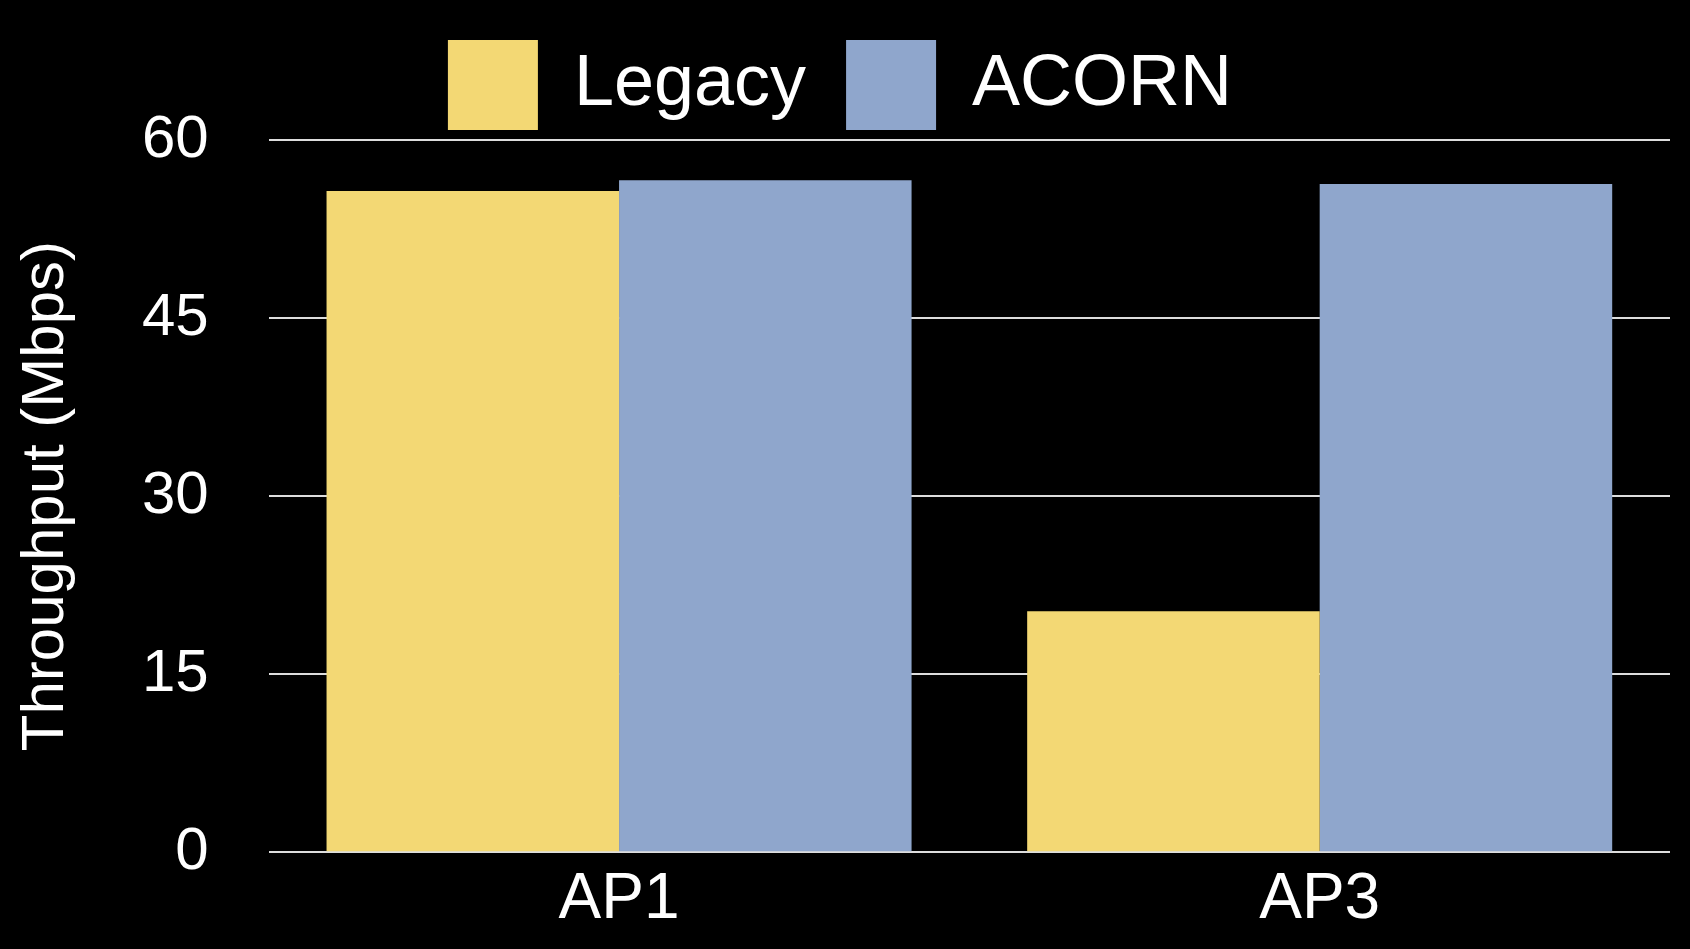  Describe the element at coordinates (175, 670) in the screenshot. I see `y-tick-label: 15` at that location.